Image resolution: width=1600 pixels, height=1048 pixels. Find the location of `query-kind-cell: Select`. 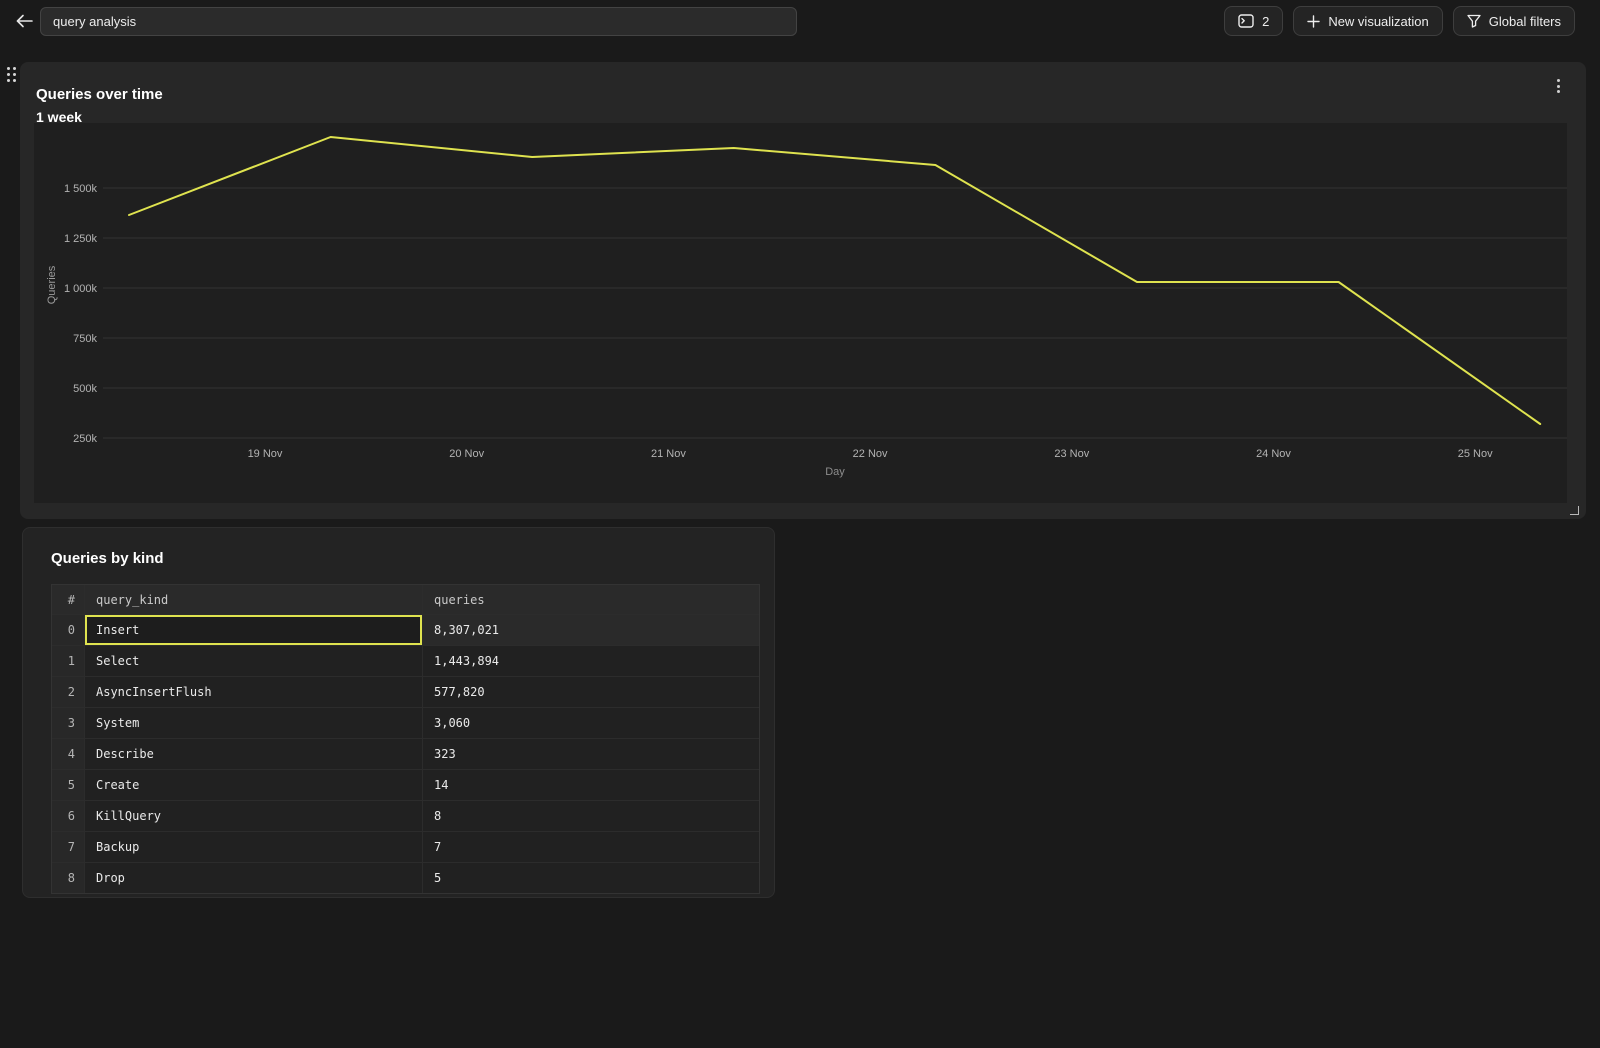

query-kind-cell: Select is located at coordinates (253, 661).